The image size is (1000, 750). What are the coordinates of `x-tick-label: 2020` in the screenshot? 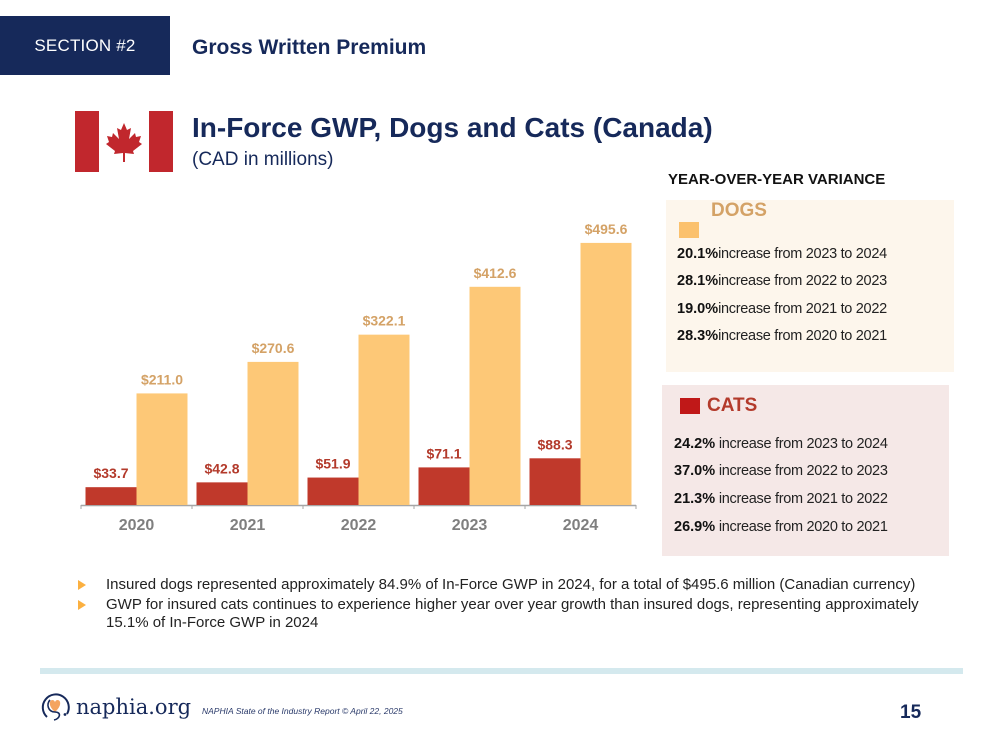 It's located at (137, 525).